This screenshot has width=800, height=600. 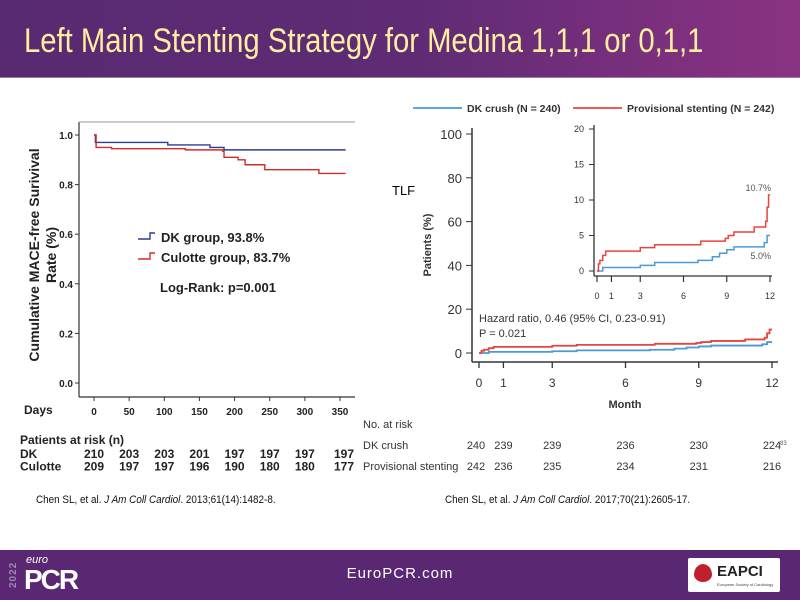 I want to click on inset-x-tick-label: 6, so click(x=683, y=296).